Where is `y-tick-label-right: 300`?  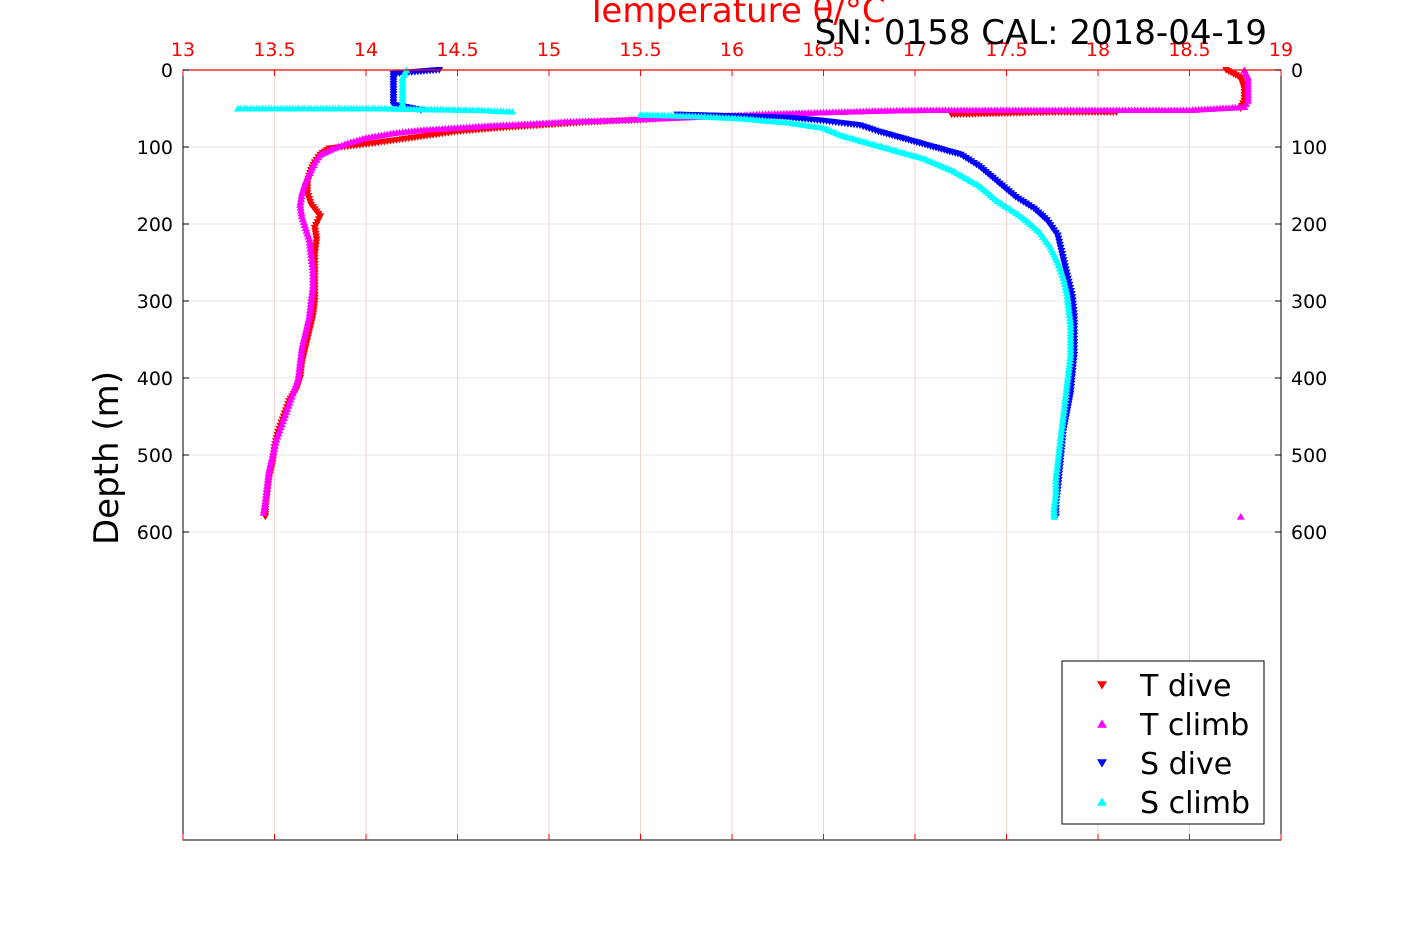 y-tick-label-right: 300 is located at coordinates (1309, 302).